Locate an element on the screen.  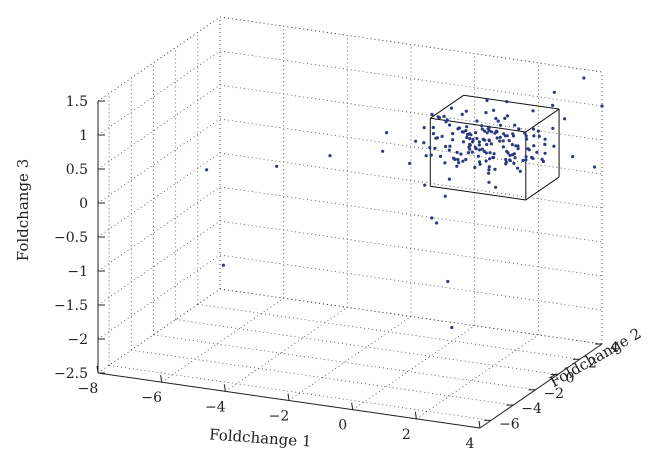
y-tick-label: 0 is located at coordinates (570, 379).